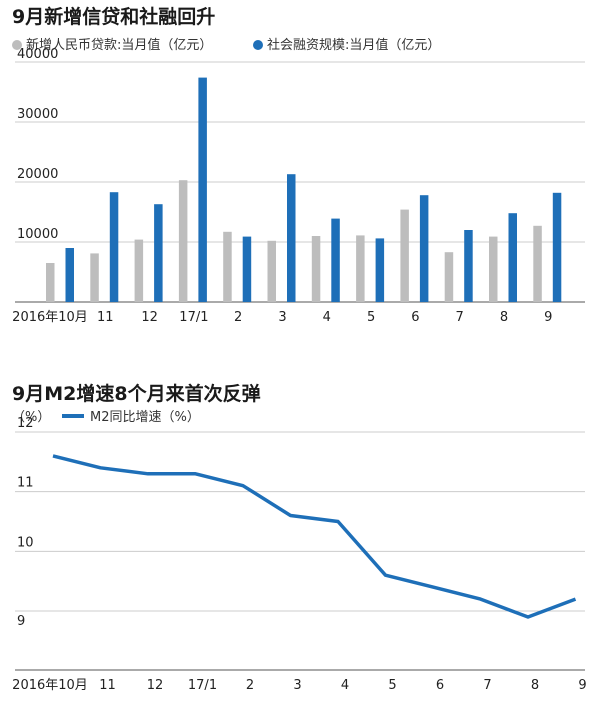 The width and height of the screenshot is (600, 720). What do you see at coordinates (25, 483) in the screenshot?
I see `y-tick-label: 11` at bounding box center [25, 483].